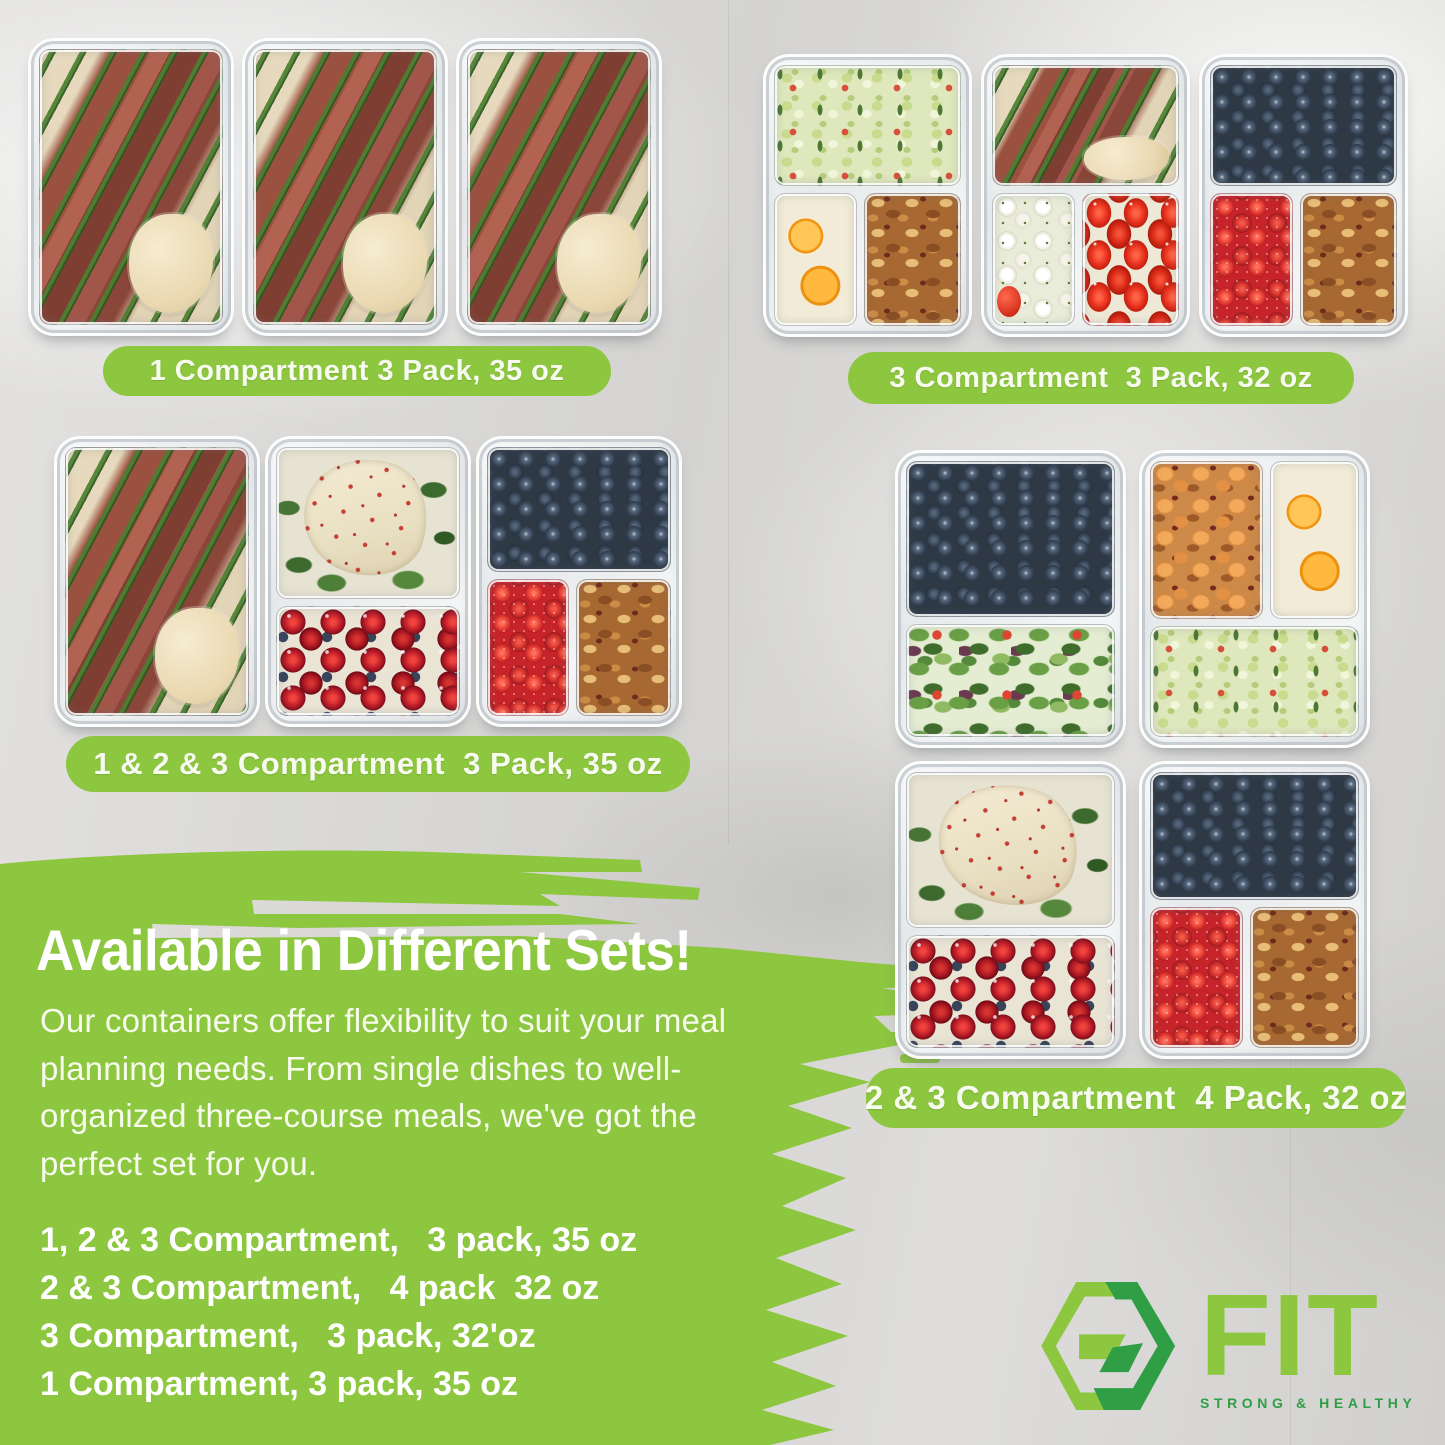 The width and height of the screenshot is (1445, 1445). Describe the element at coordinates (364, 950) in the screenshot. I see `promo-headline: Available in Different Sets!` at that location.